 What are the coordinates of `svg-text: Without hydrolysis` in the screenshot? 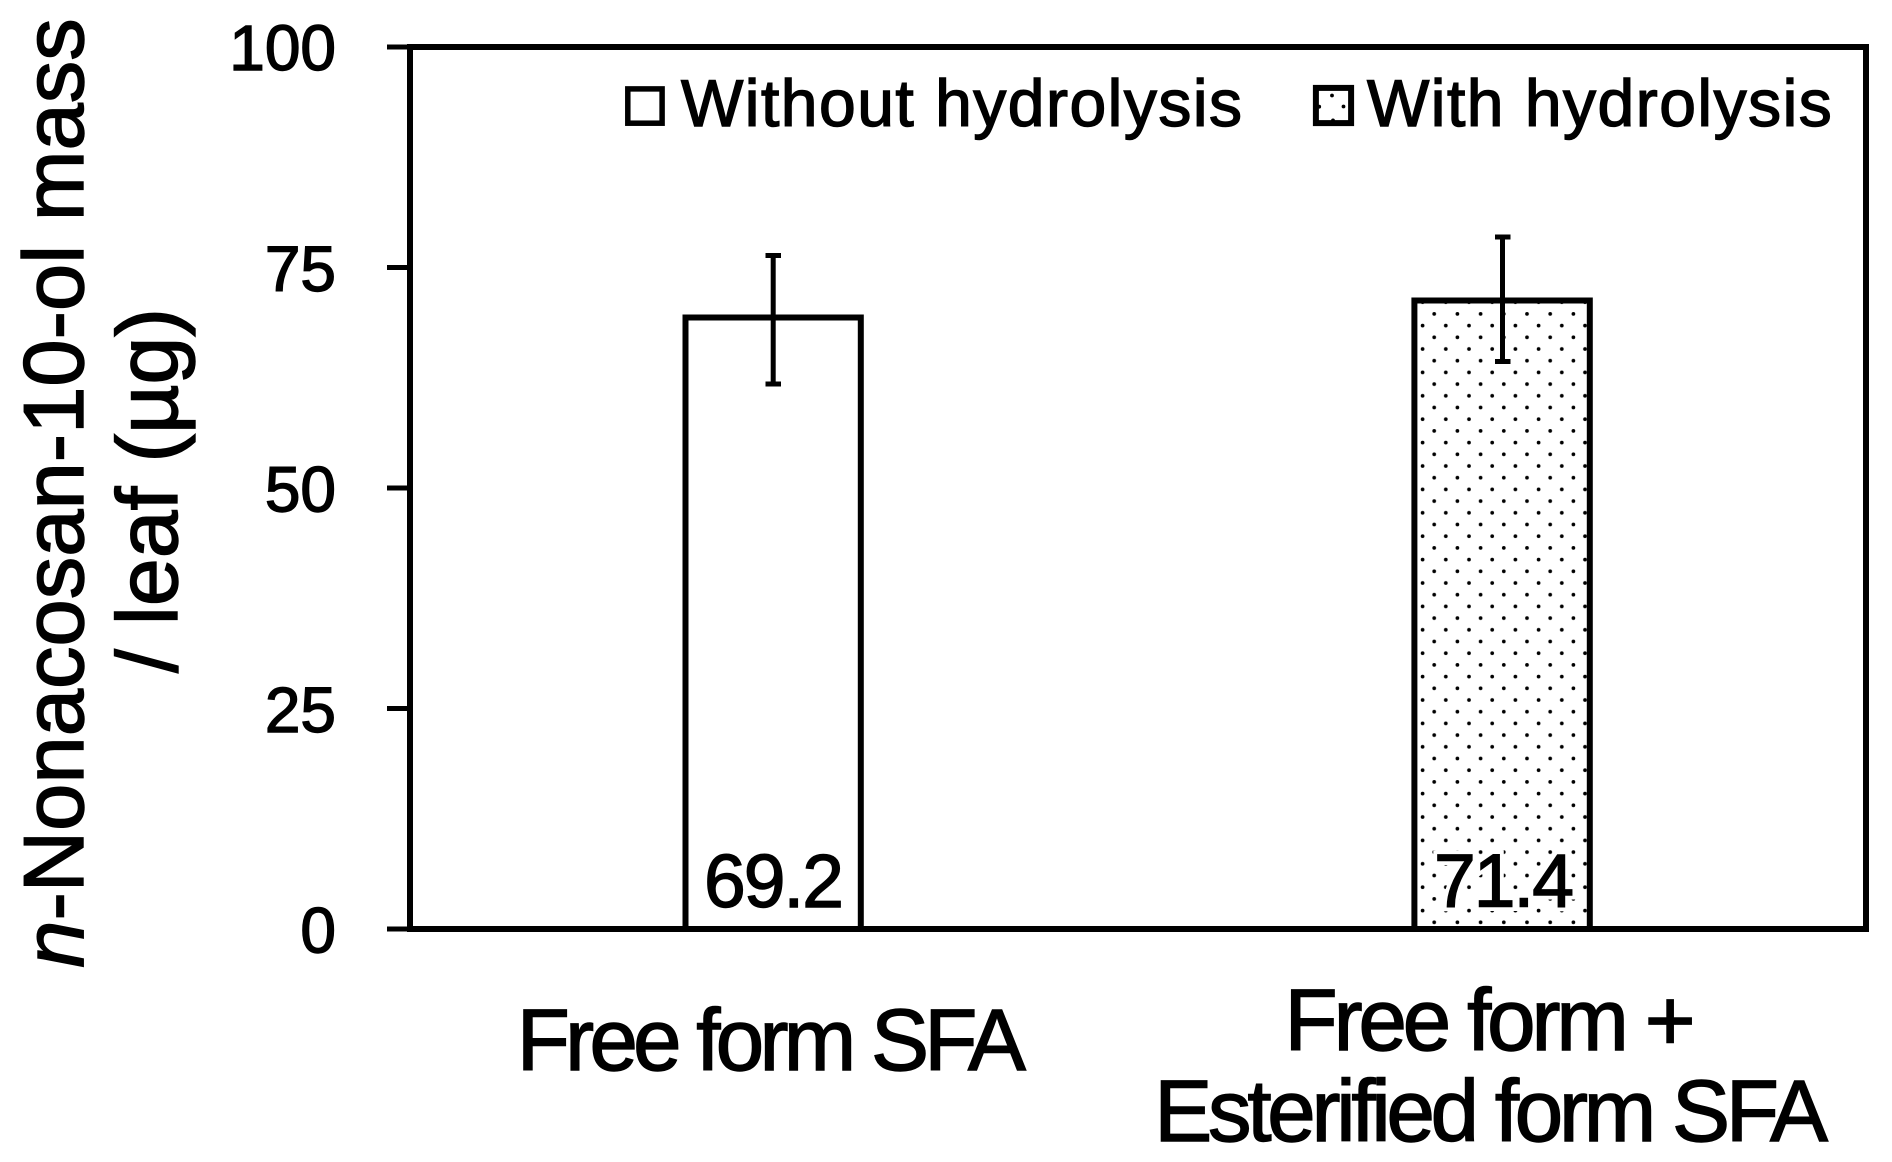 It's located at (962, 103).